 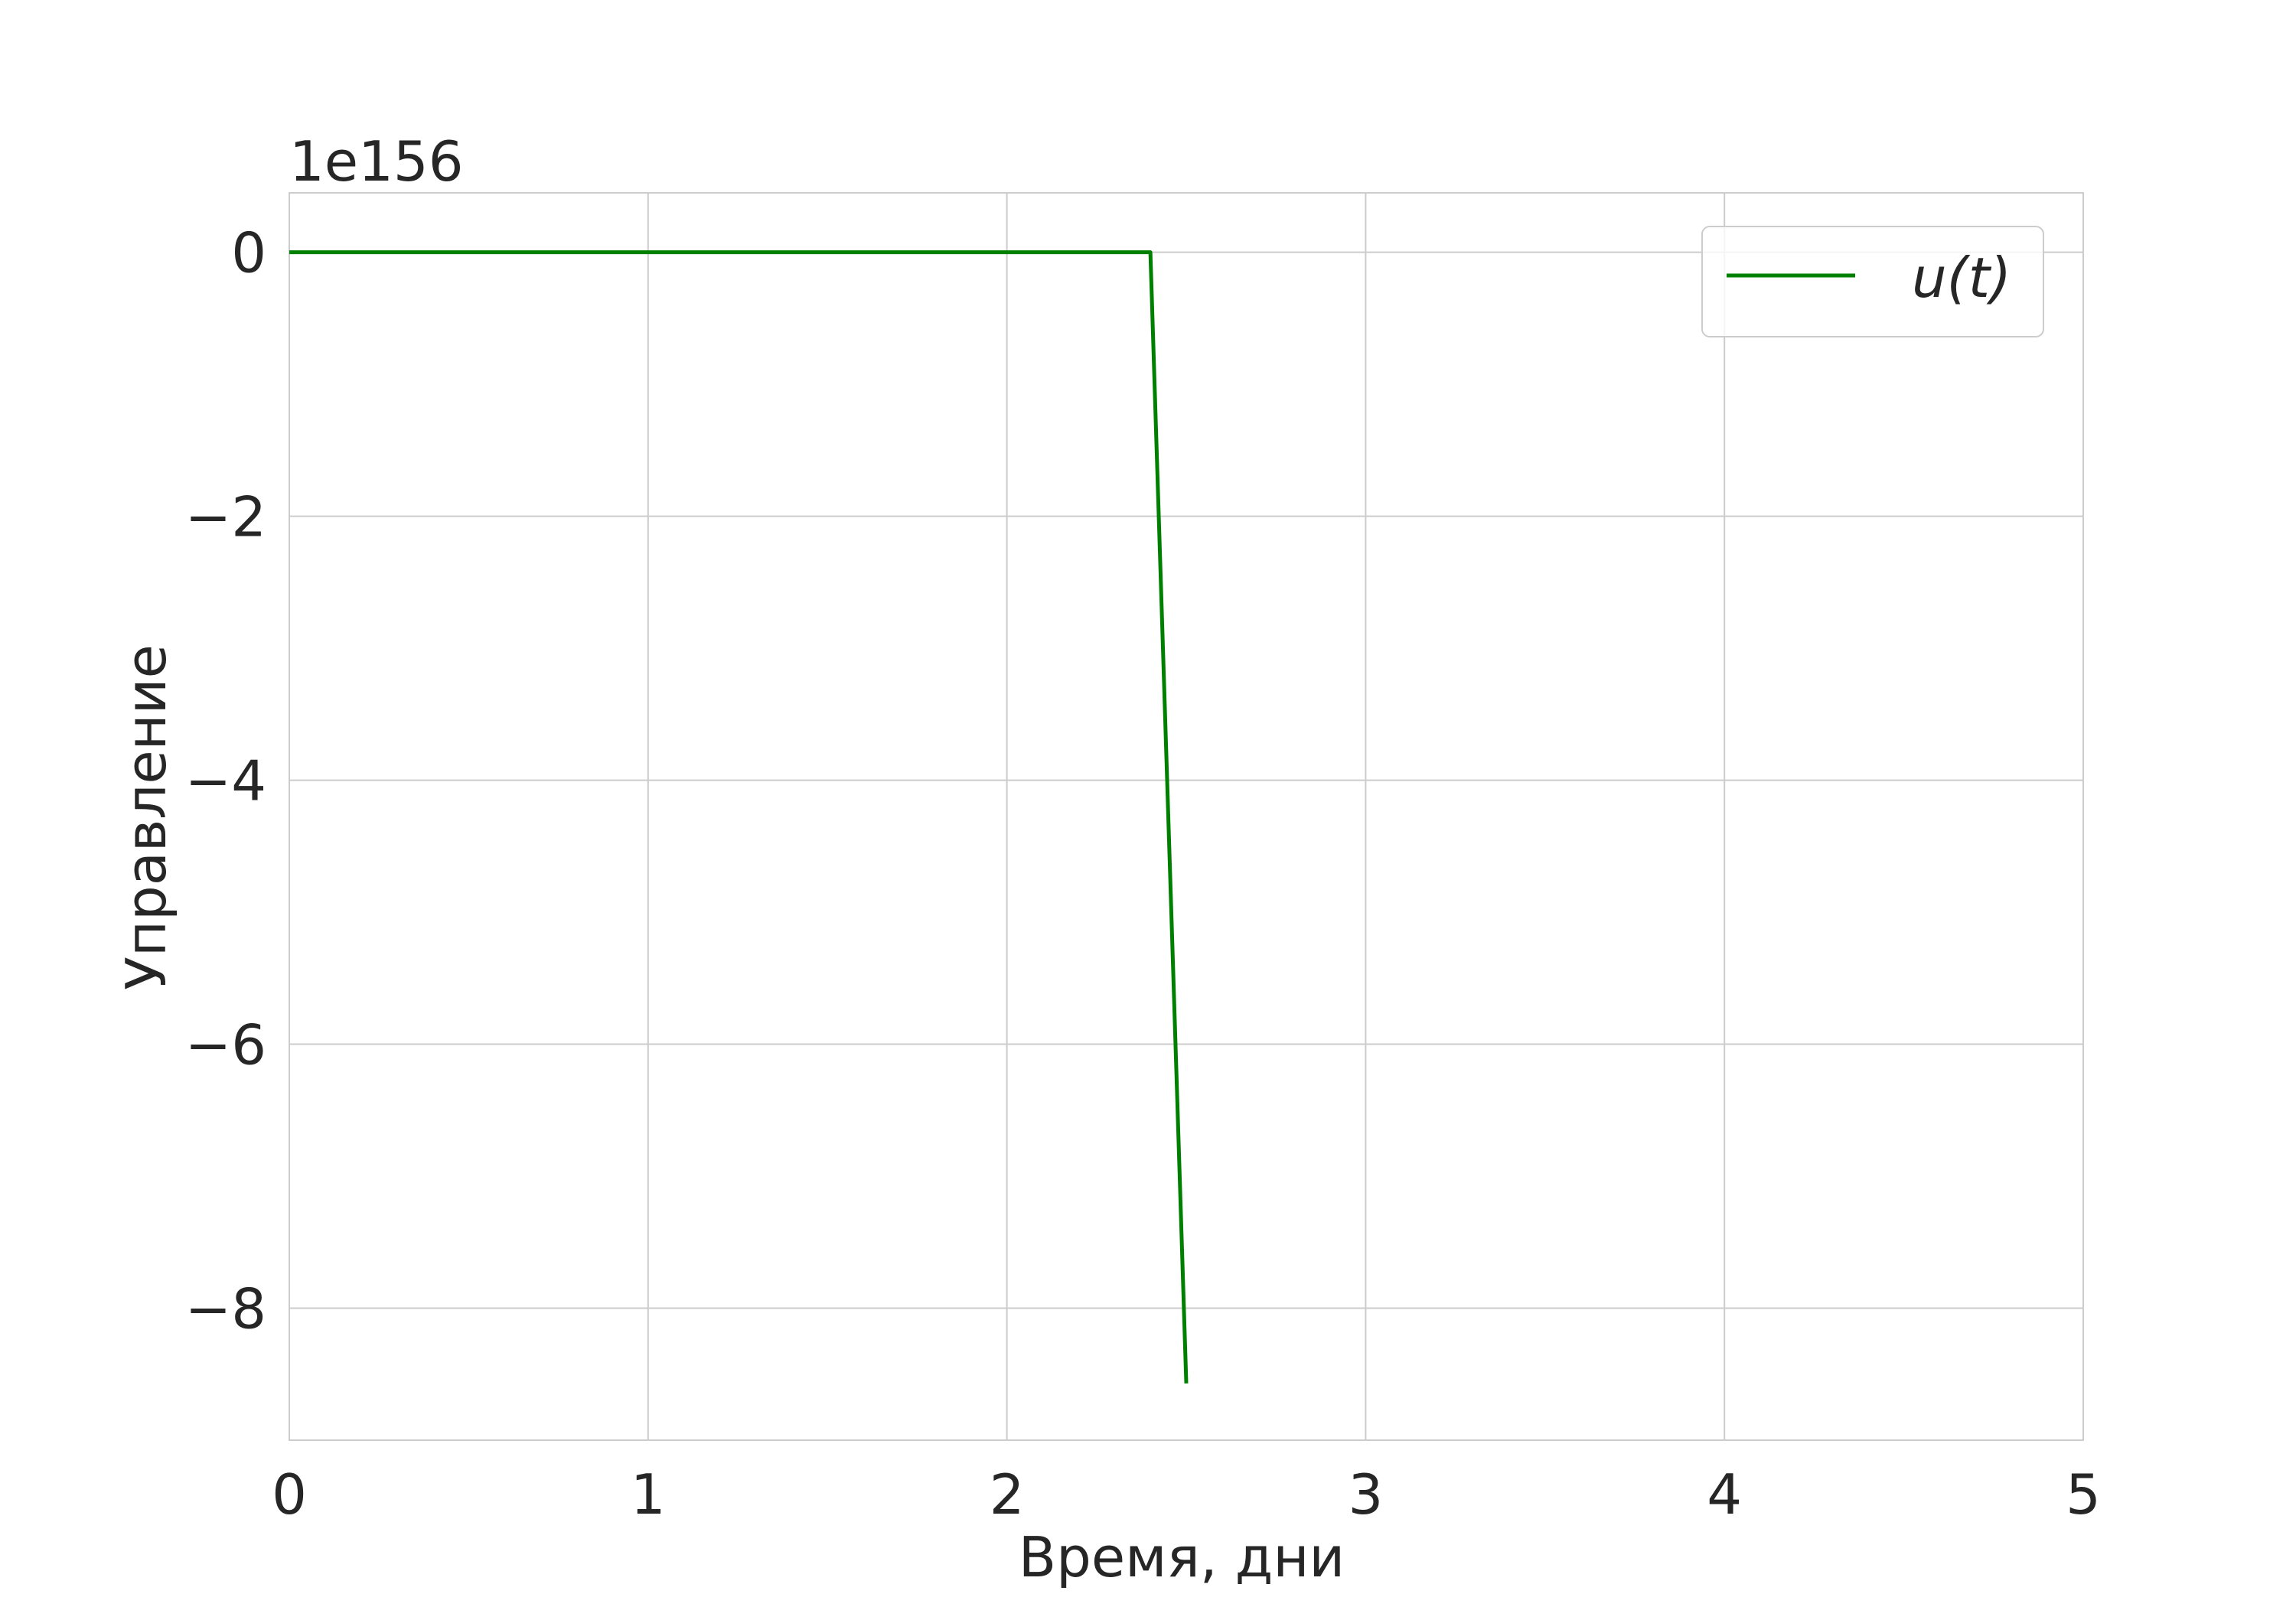 I want to click on x-tick-label: 0, so click(x=289, y=1494).